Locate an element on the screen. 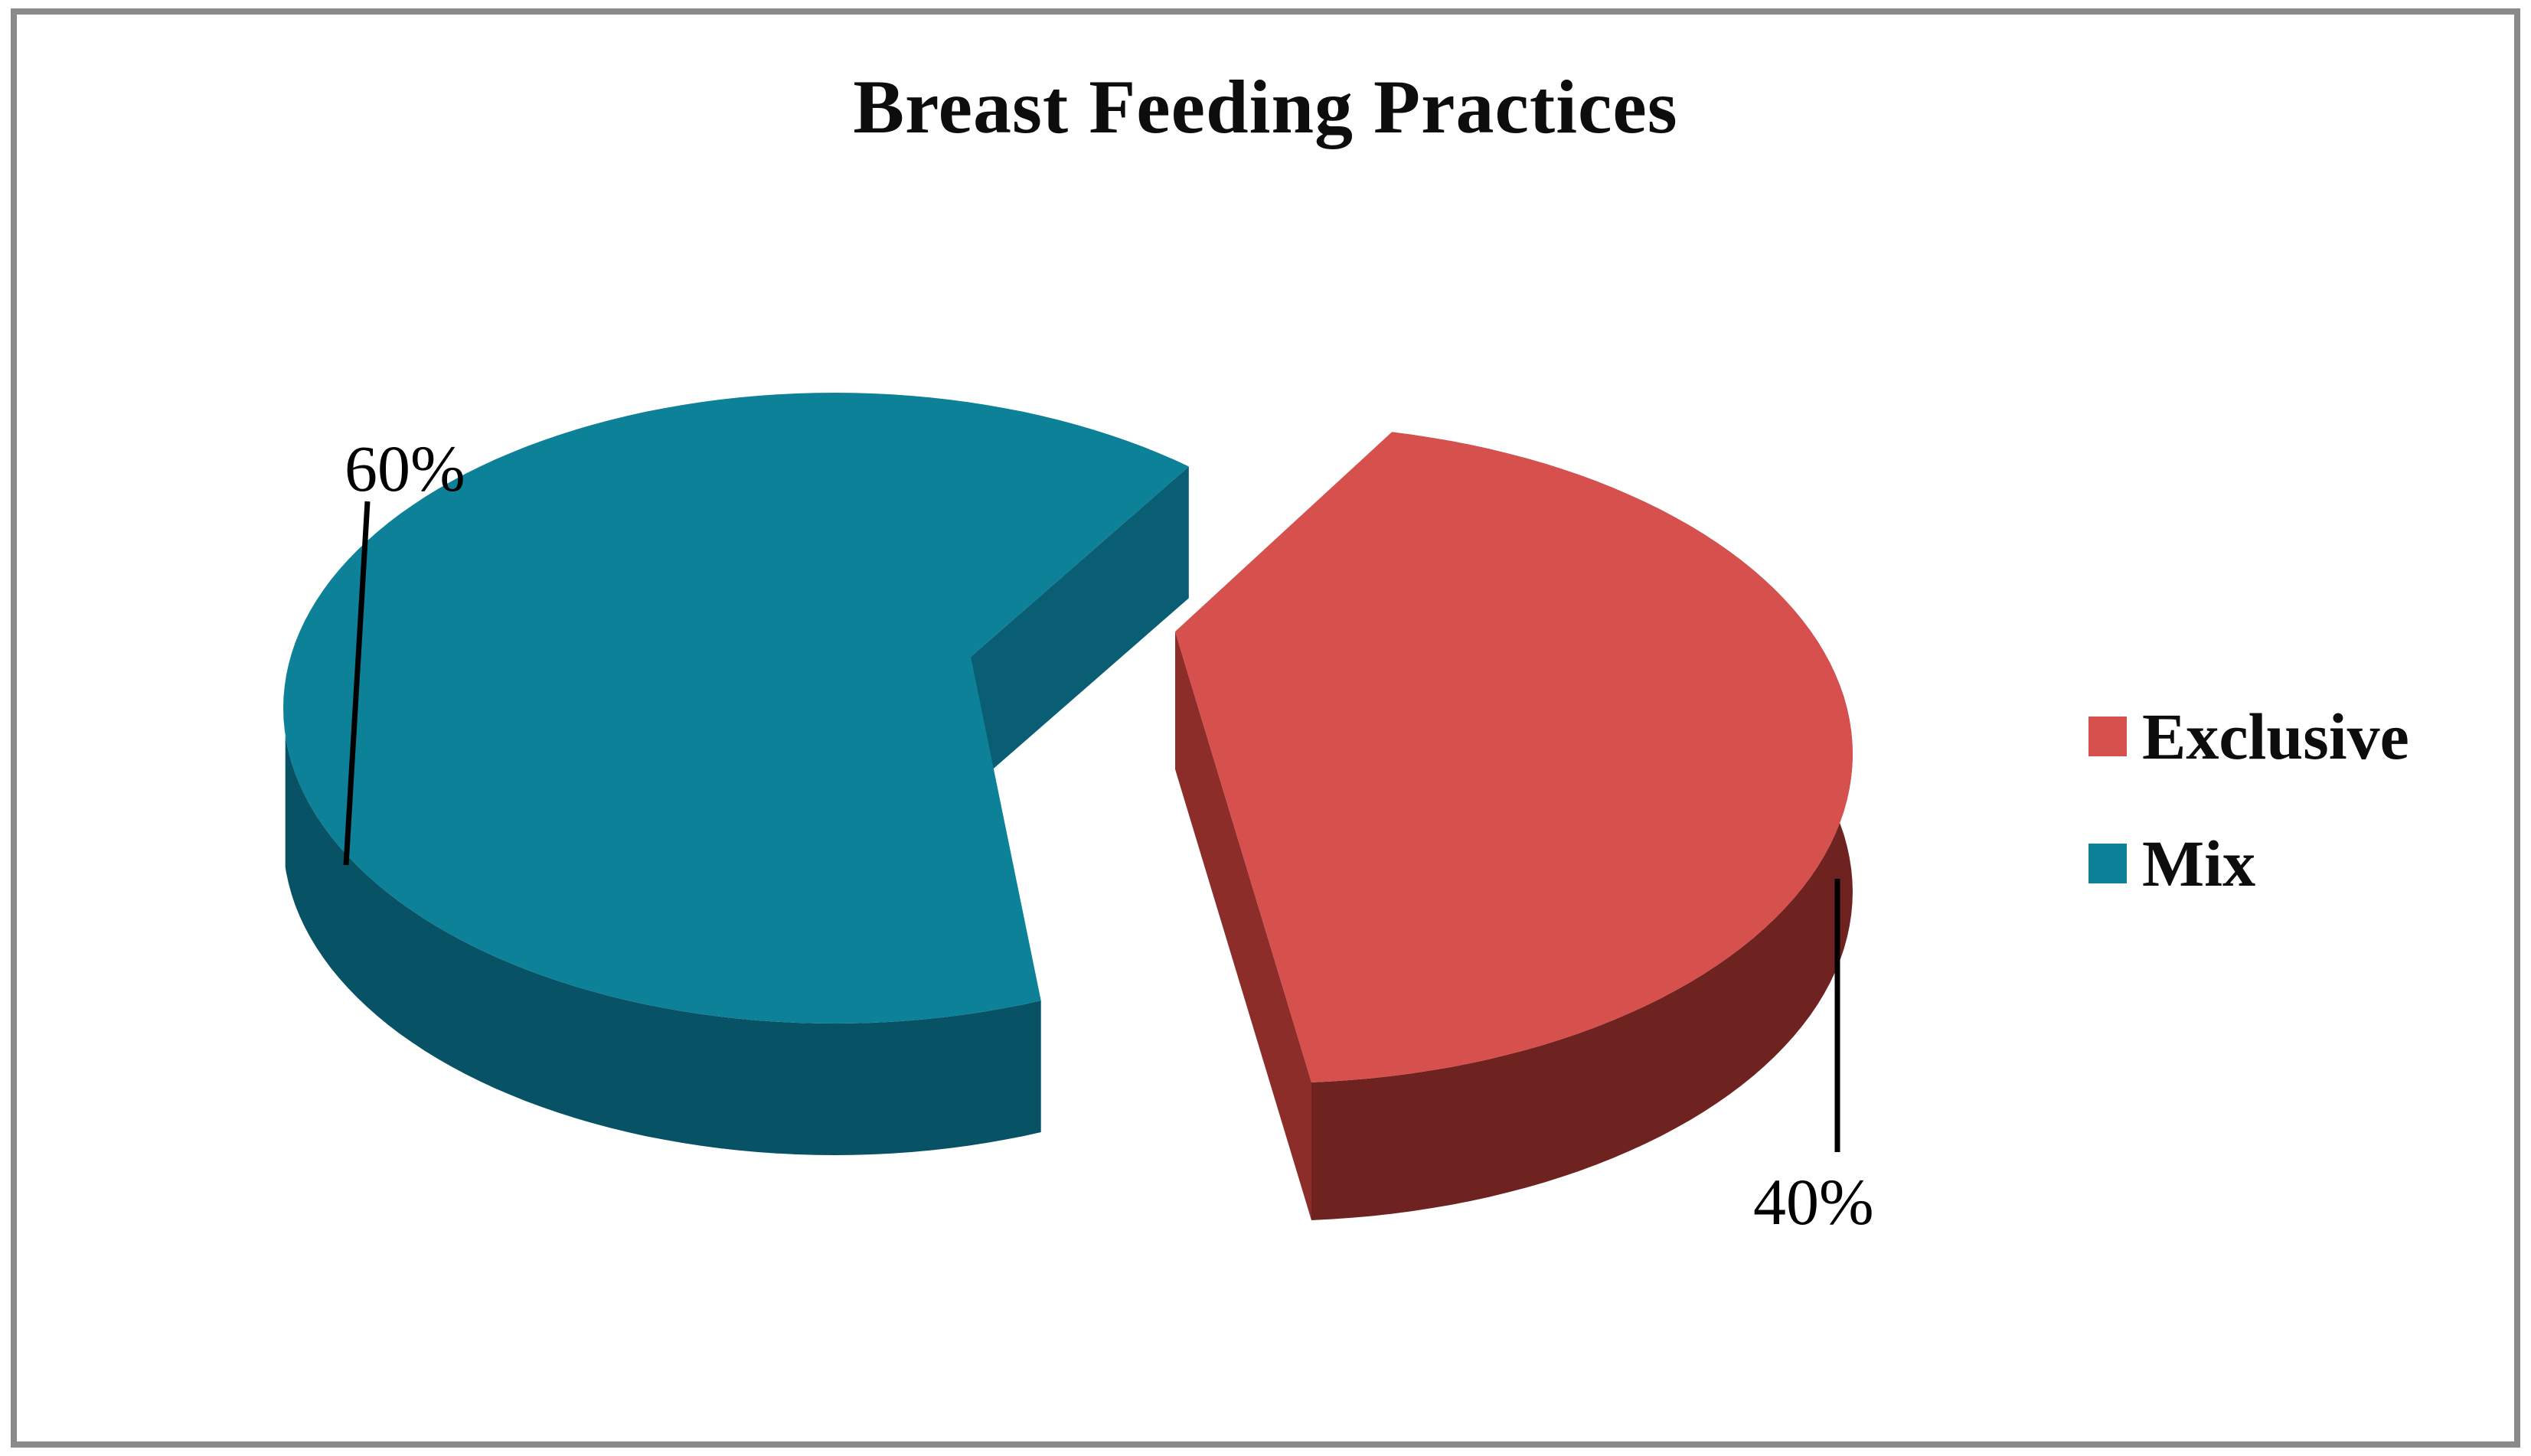 Image resolution: width=2531 pixels, height=1456 pixels. pie-slice-mix-rim-wall is located at coordinates (663, 945).